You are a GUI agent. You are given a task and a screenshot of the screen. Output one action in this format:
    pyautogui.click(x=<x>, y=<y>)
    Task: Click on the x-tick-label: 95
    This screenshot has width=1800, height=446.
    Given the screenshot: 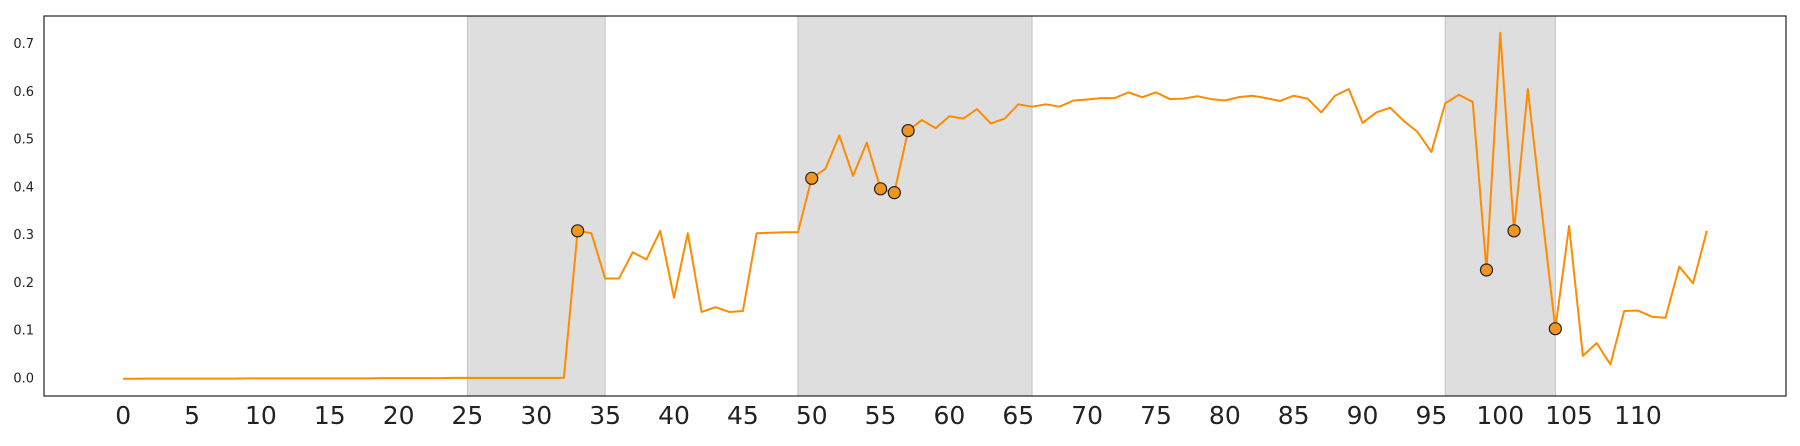 What is the action you would take?
    pyautogui.click(x=1431, y=415)
    